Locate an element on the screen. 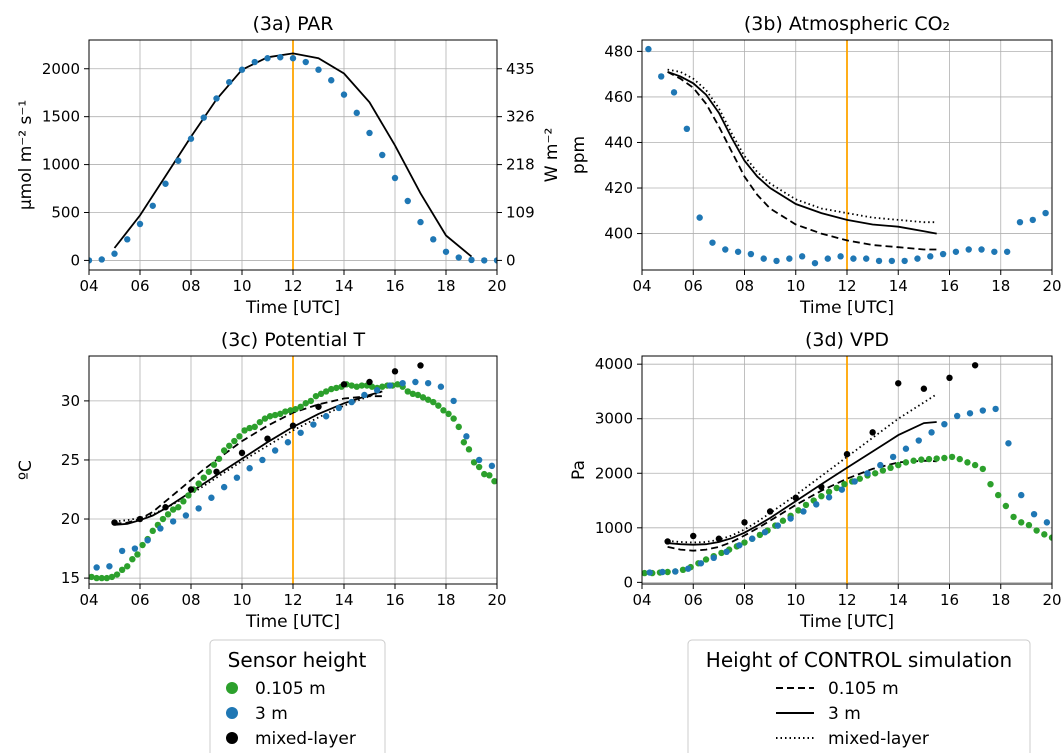 This screenshot has height=753, width=1062. legend-label: mixed-layer is located at coordinates (878, 739).